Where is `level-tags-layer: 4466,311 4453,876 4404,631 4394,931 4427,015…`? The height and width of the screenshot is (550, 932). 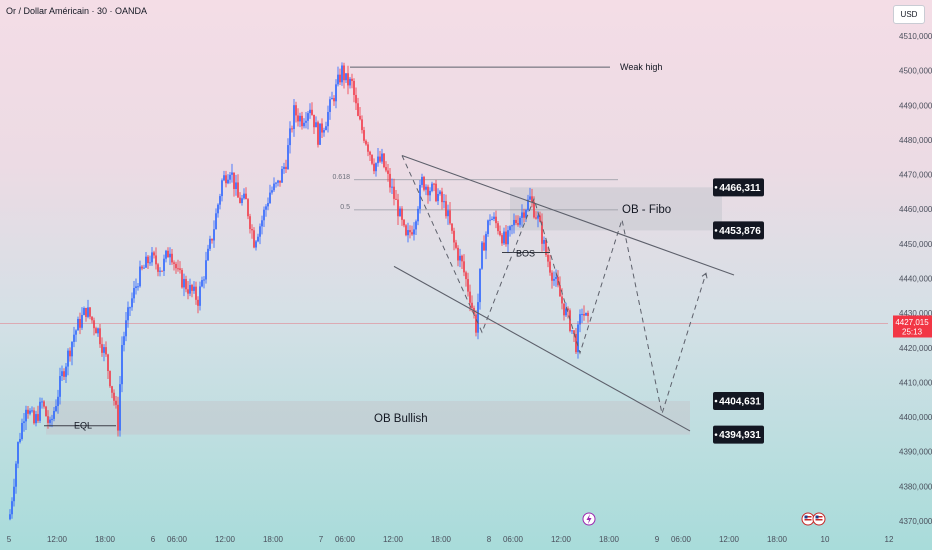
level-tags-layer: 4466,311 4453,876 4404,631 4394,931 4427,015… is located at coordinates (822, 311).